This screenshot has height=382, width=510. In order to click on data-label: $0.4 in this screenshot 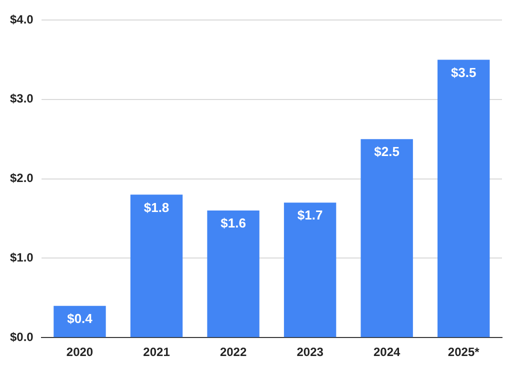, I will do `click(80, 318)`.